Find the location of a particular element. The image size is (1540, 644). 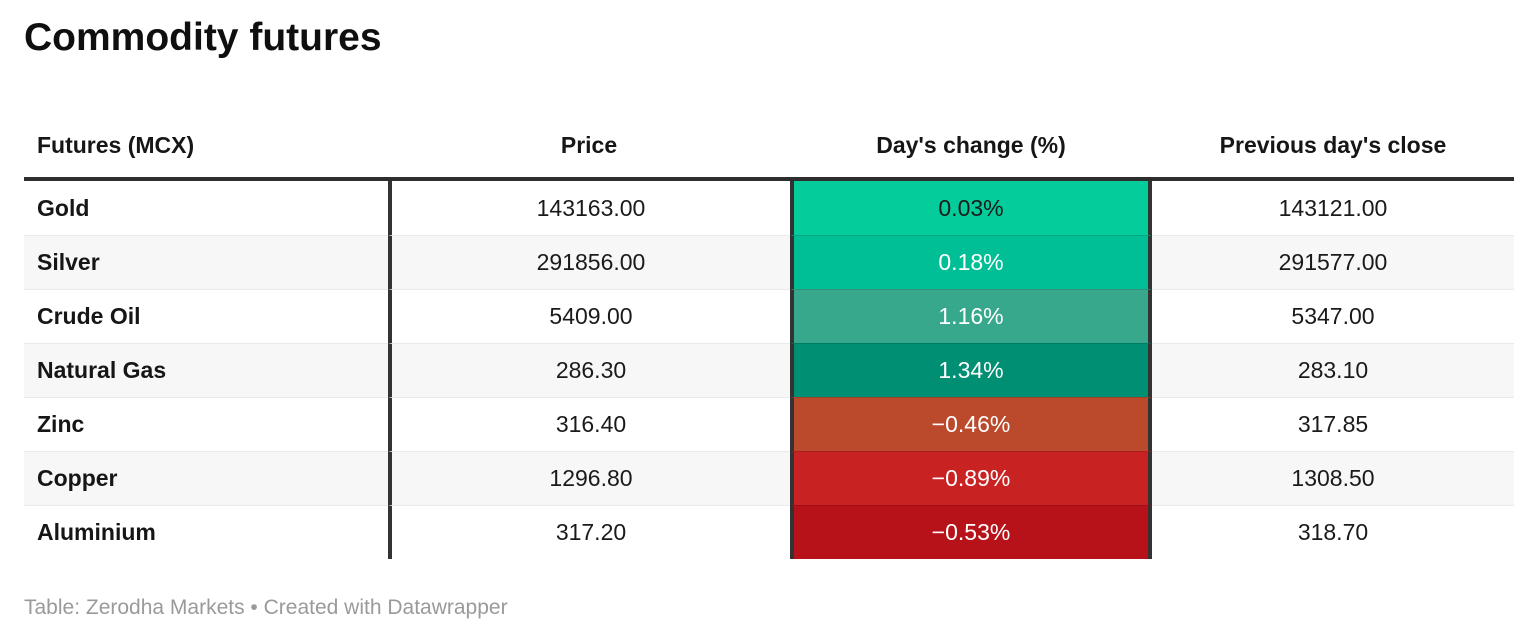

price-cell: 143163.00 is located at coordinates (589, 208).